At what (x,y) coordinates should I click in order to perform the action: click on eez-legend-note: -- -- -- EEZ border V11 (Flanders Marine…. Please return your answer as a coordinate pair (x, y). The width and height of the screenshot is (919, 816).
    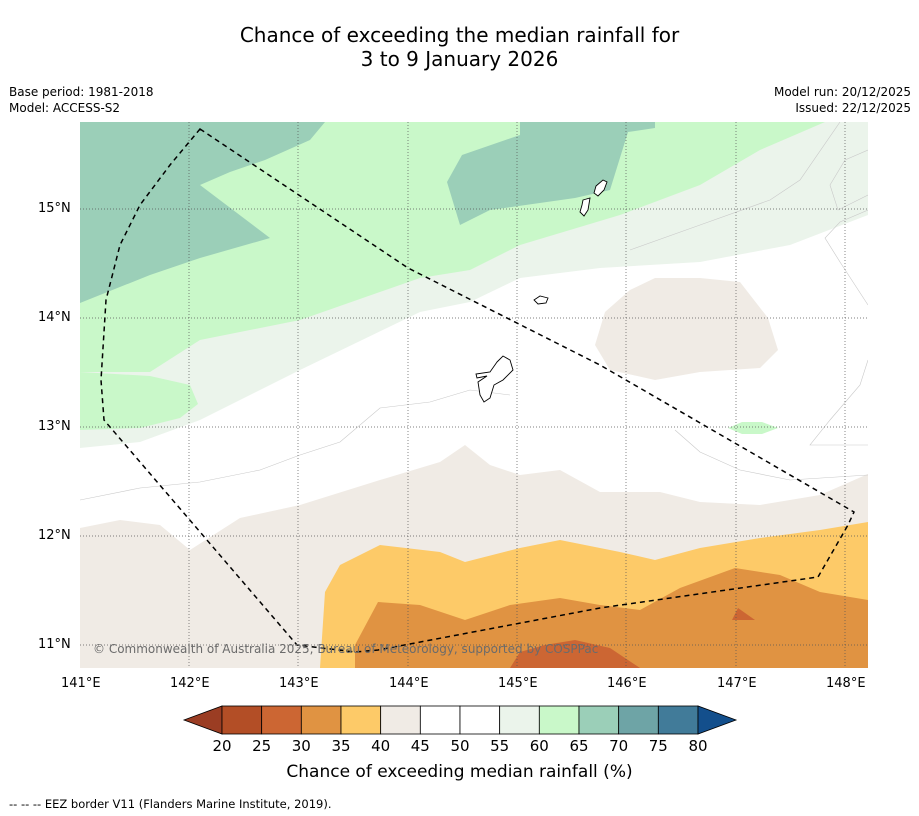
    Looking at the image, I should click on (170, 804).